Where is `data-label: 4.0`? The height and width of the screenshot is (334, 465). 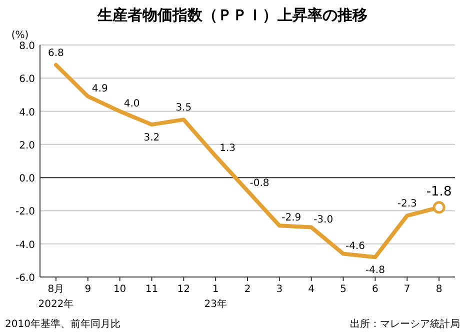
data-label: 4.0 is located at coordinates (132, 104).